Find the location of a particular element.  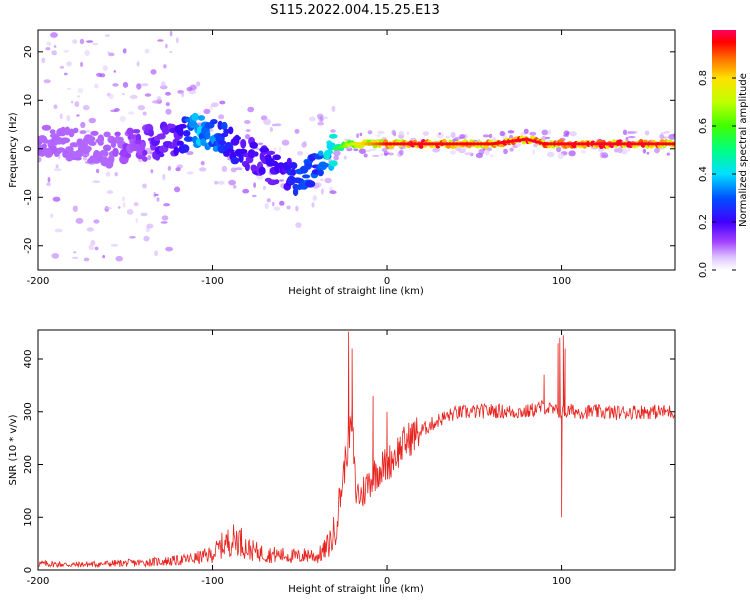

spectrogram-x-label: Height of straight line (km) is located at coordinates (356, 291).